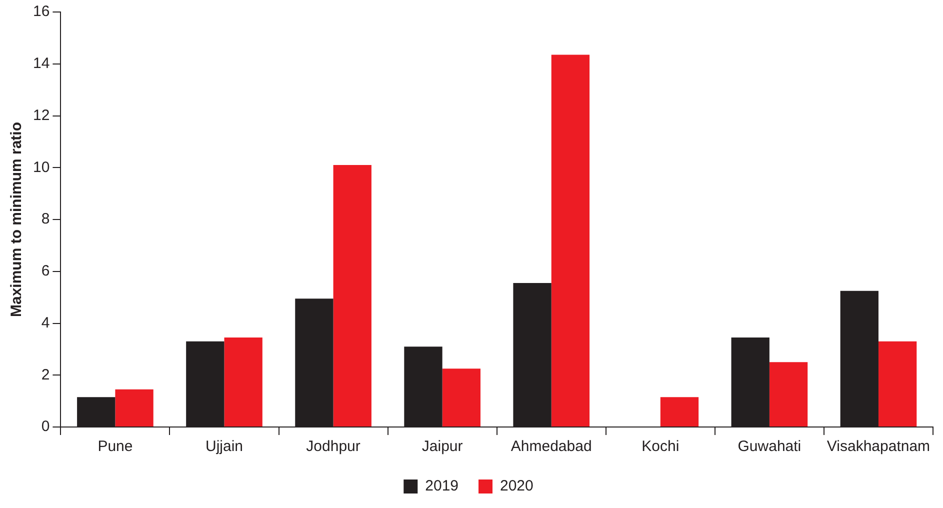 The image size is (943, 508). Describe the element at coordinates (878, 447) in the screenshot. I see `x-tick-label: Visakhapatnam` at that location.